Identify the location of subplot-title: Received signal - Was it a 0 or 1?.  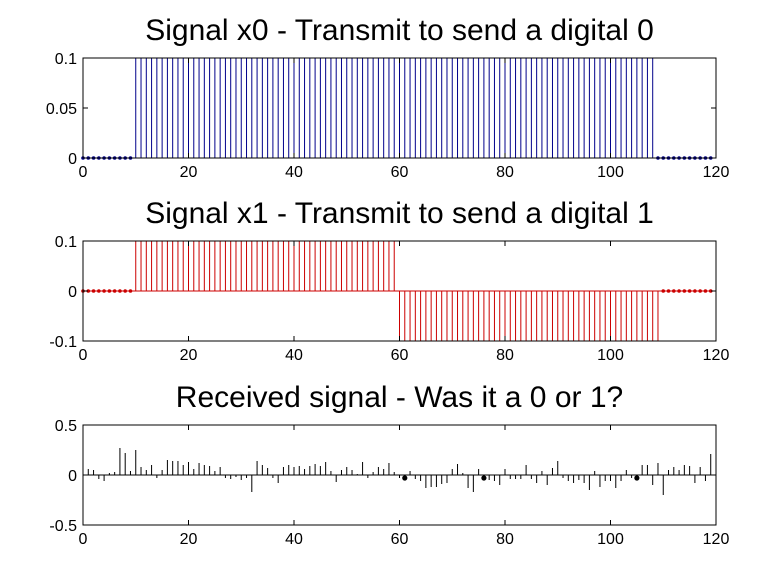
(399, 397).